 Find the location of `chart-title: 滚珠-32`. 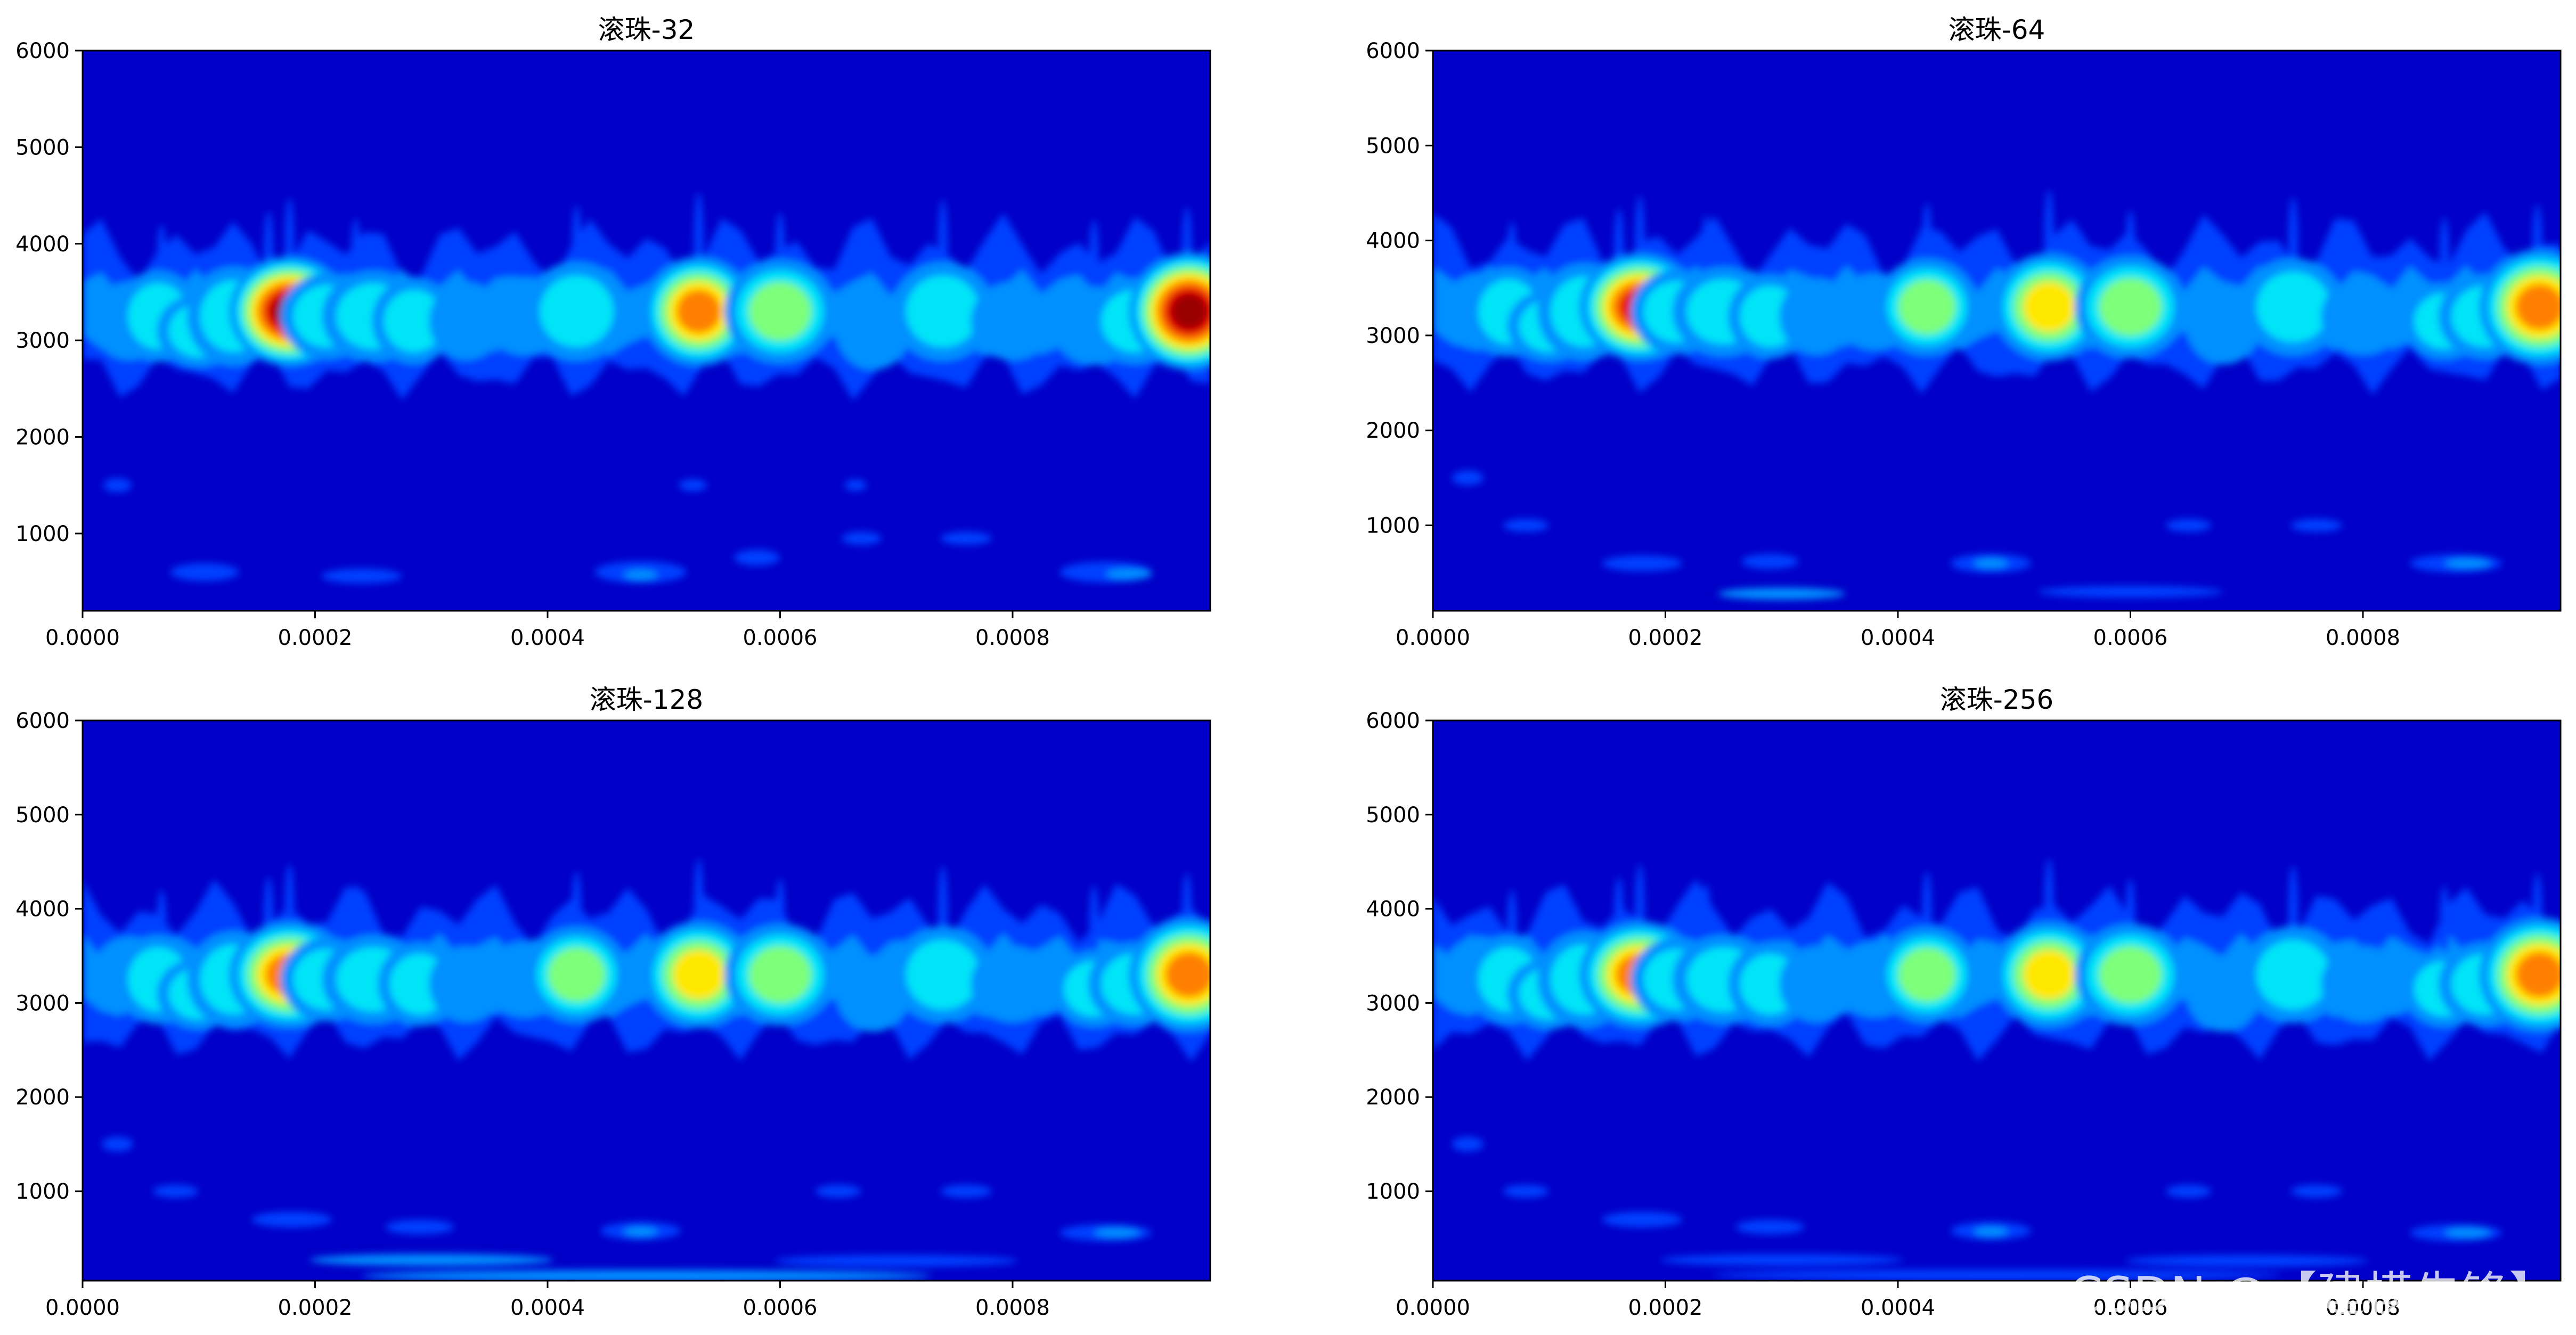

chart-title: 滚珠-32 is located at coordinates (646, 29).